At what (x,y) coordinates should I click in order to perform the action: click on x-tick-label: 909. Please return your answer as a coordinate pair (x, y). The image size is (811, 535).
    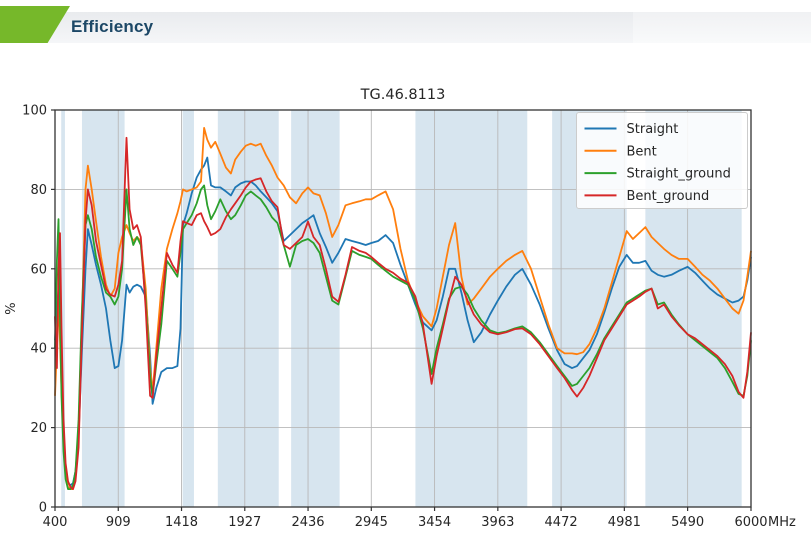
    Looking at the image, I should click on (118, 522).